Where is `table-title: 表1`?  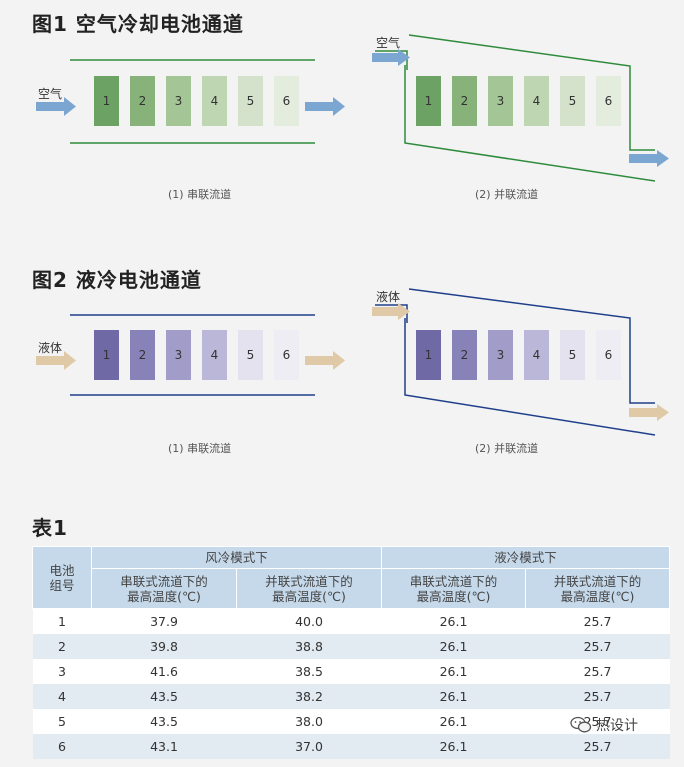 table-title: 表1 is located at coordinates (50, 528).